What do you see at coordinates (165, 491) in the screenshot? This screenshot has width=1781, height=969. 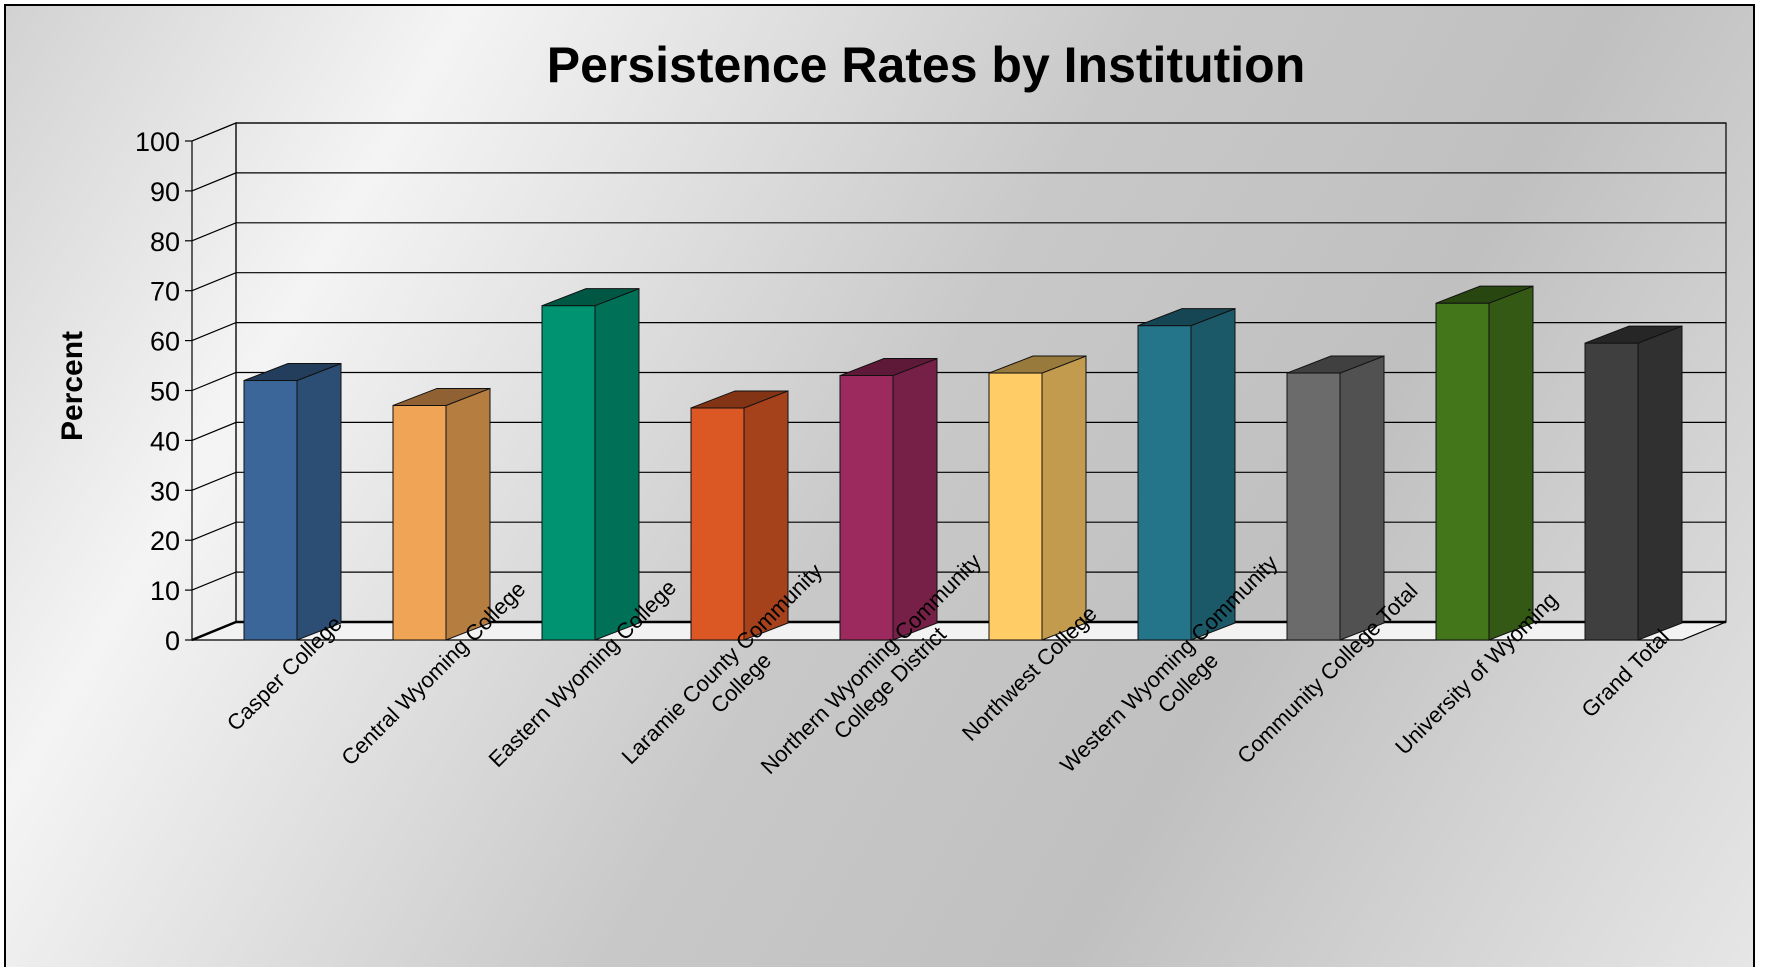 I see `y-tick-label: 30` at bounding box center [165, 491].